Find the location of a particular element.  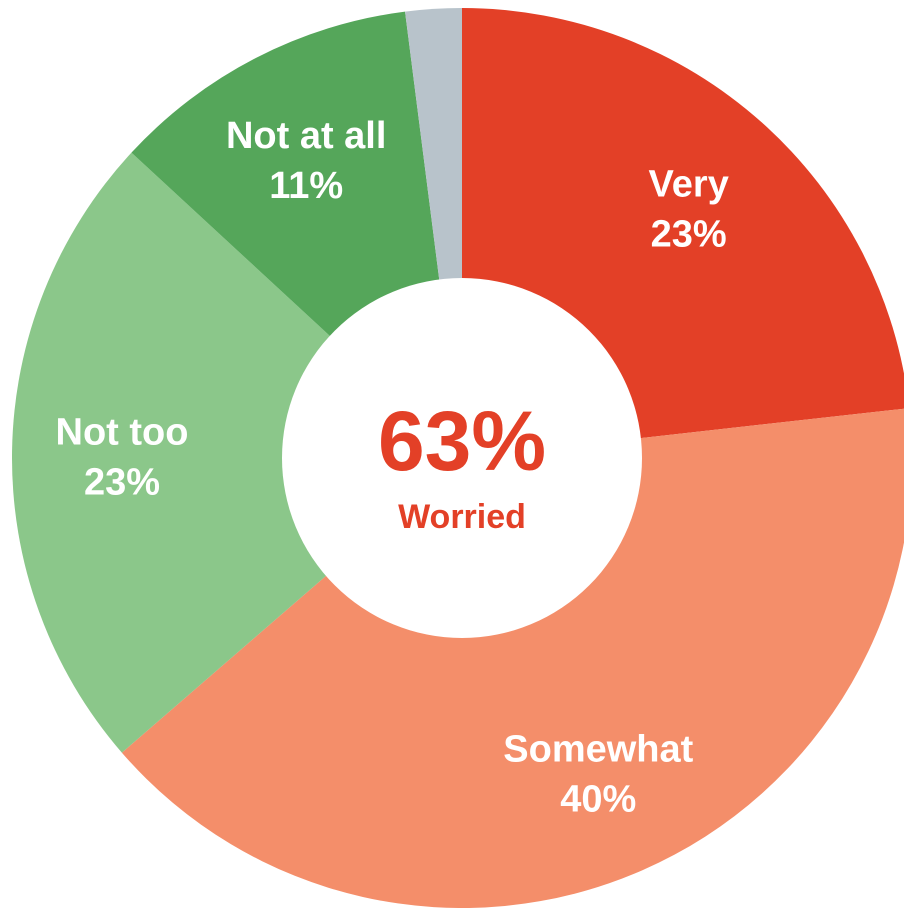

slice-label-not-too: Not too is located at coordinates (122, 433).